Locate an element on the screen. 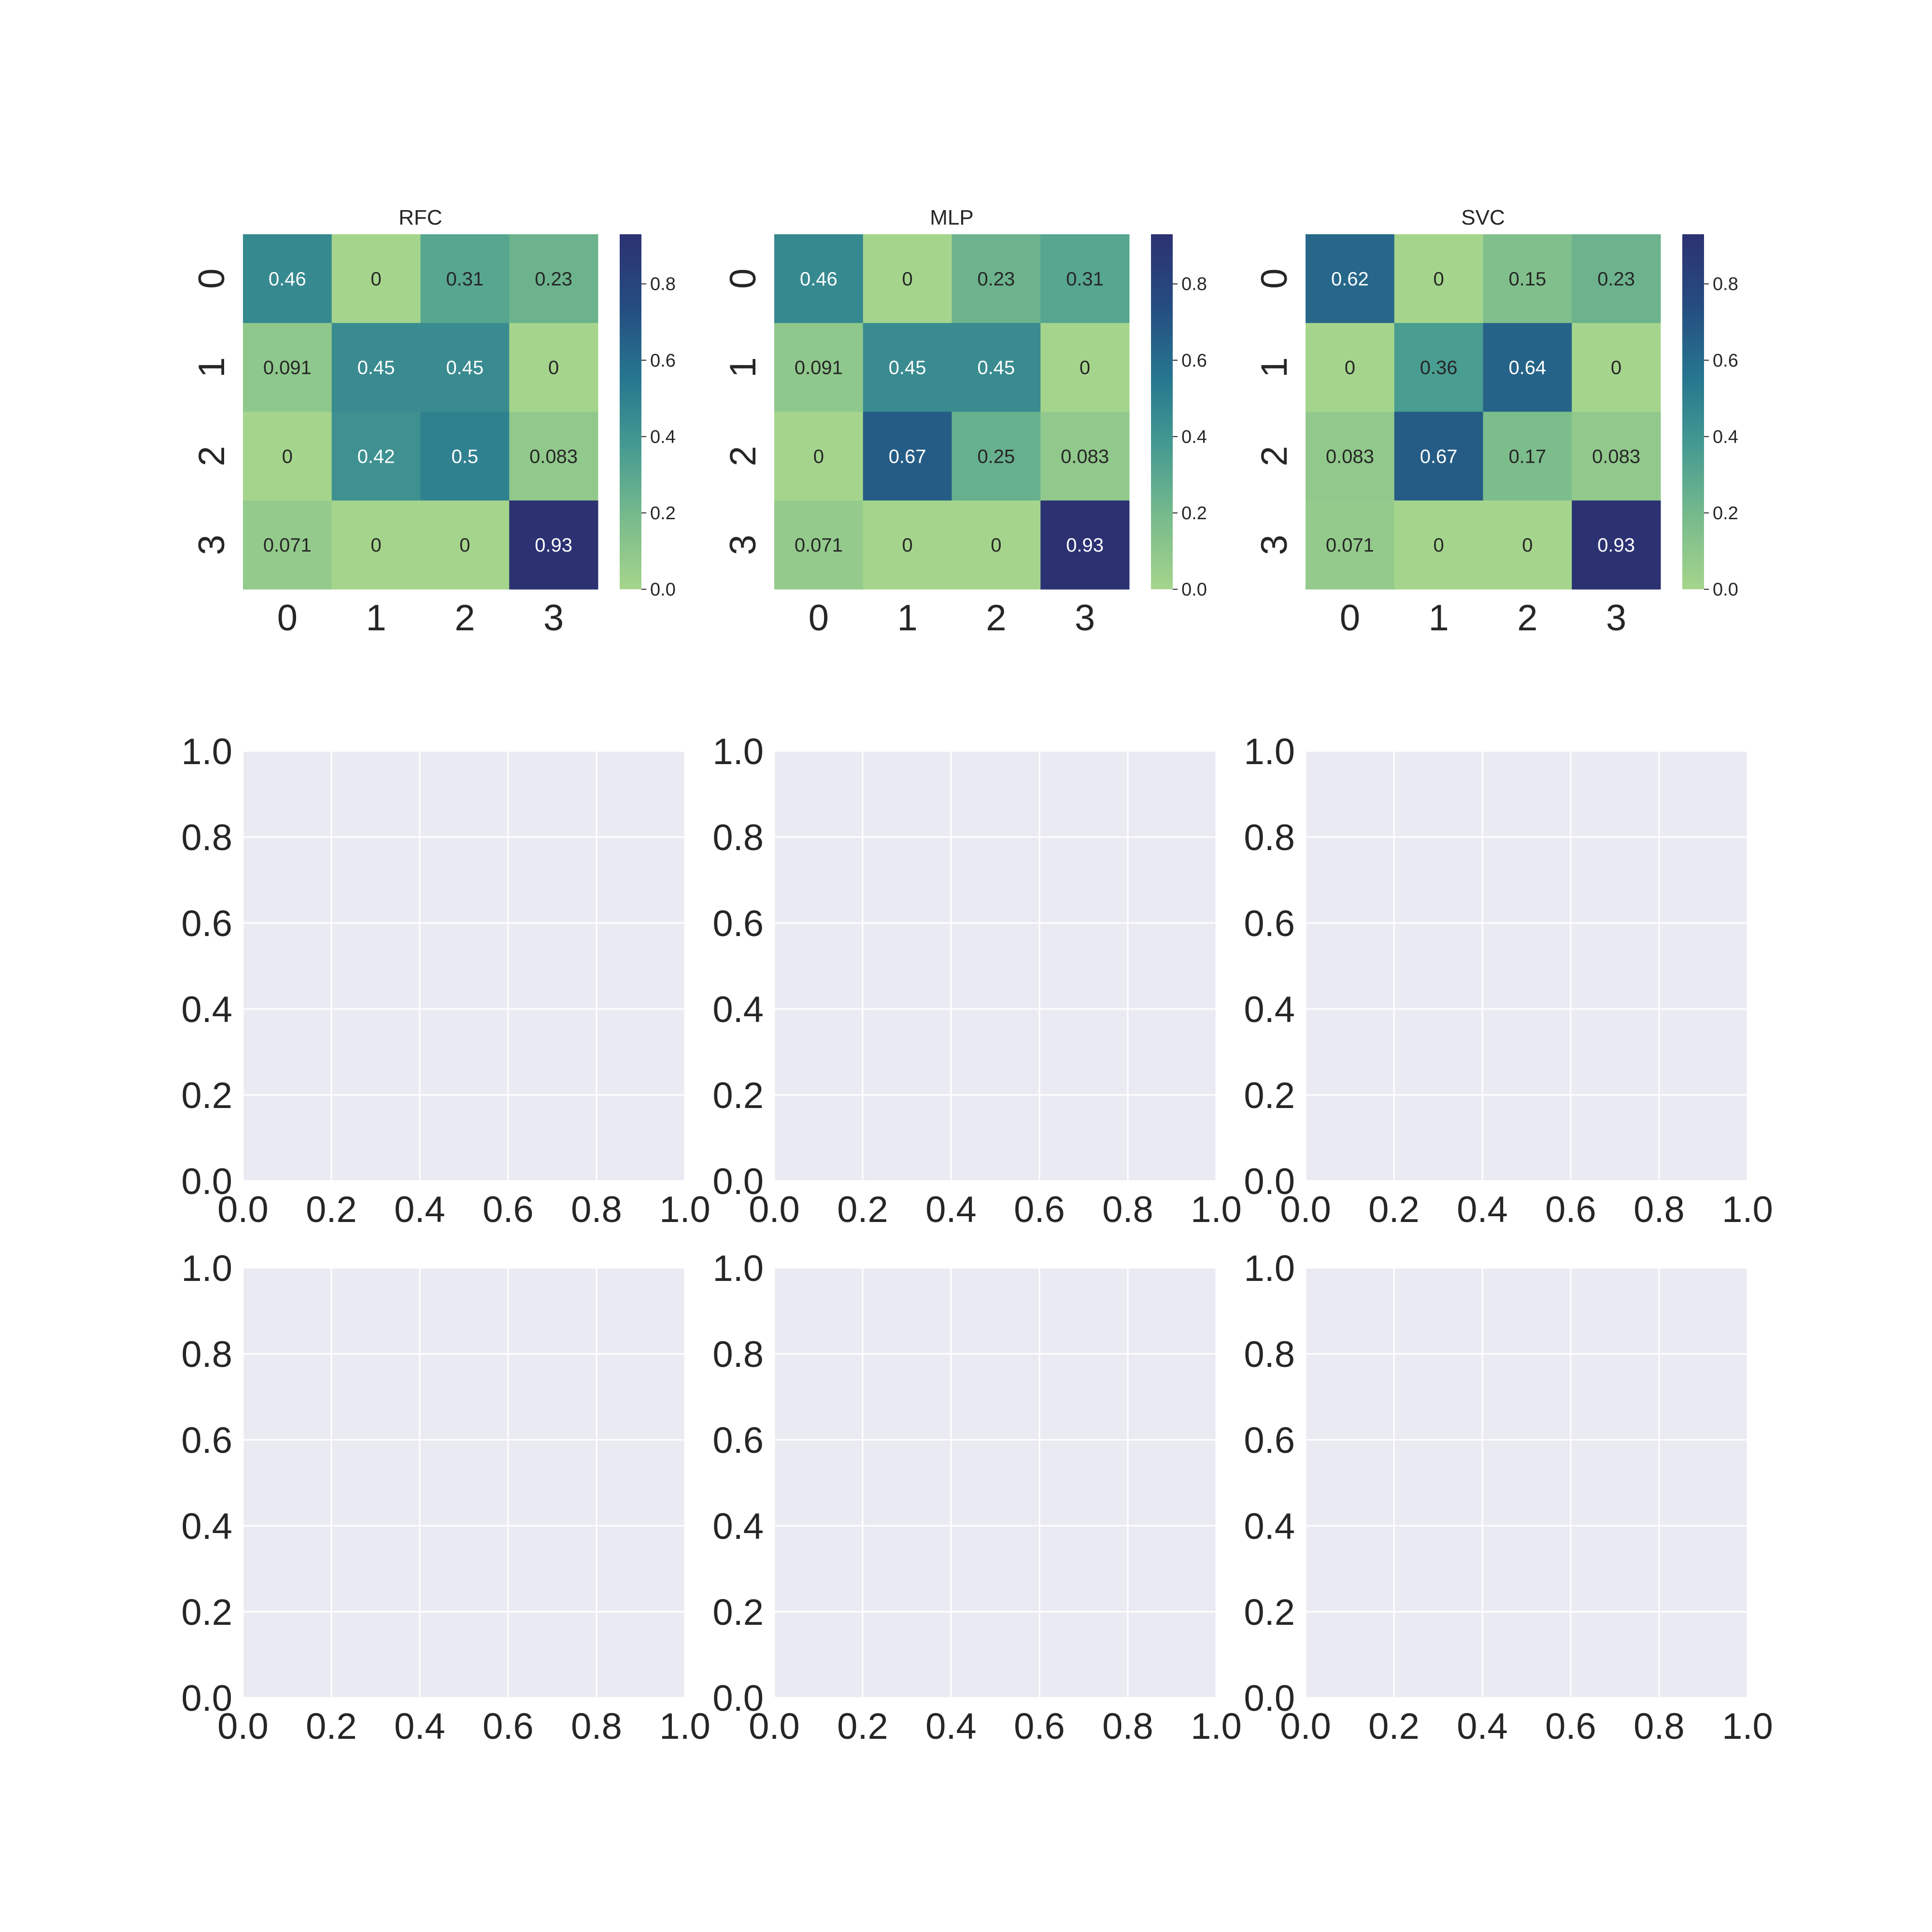 The width and height of the screenshot is (1932, 1932). x-tick-label: 2 is located at coordinates (996, 618).